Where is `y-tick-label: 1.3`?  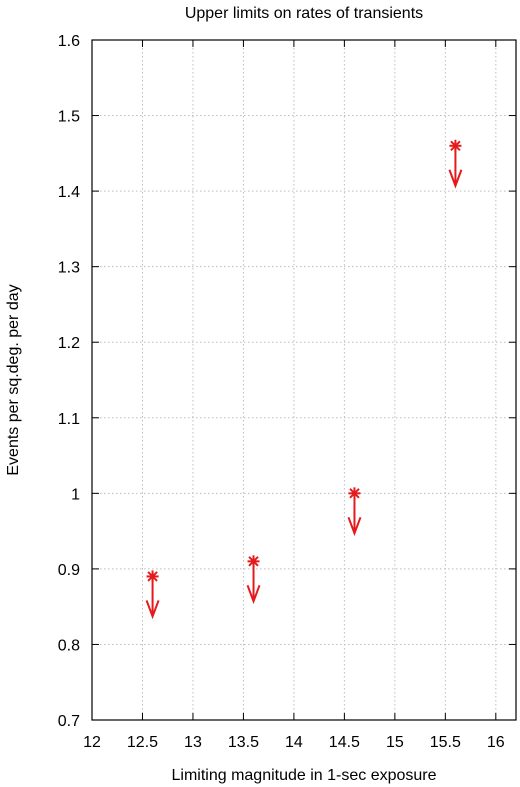
y-tick-label: 1.3 is located at coordinates (69, 268).